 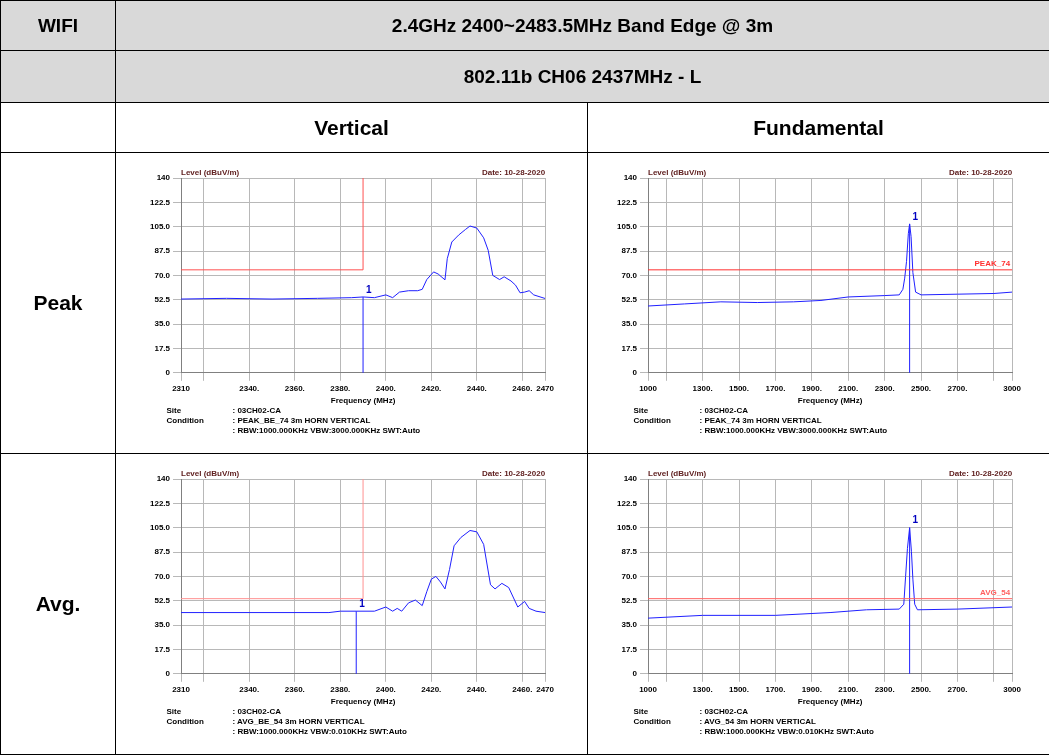 I want to click on text: Vertical, so click(x=351, y=127).